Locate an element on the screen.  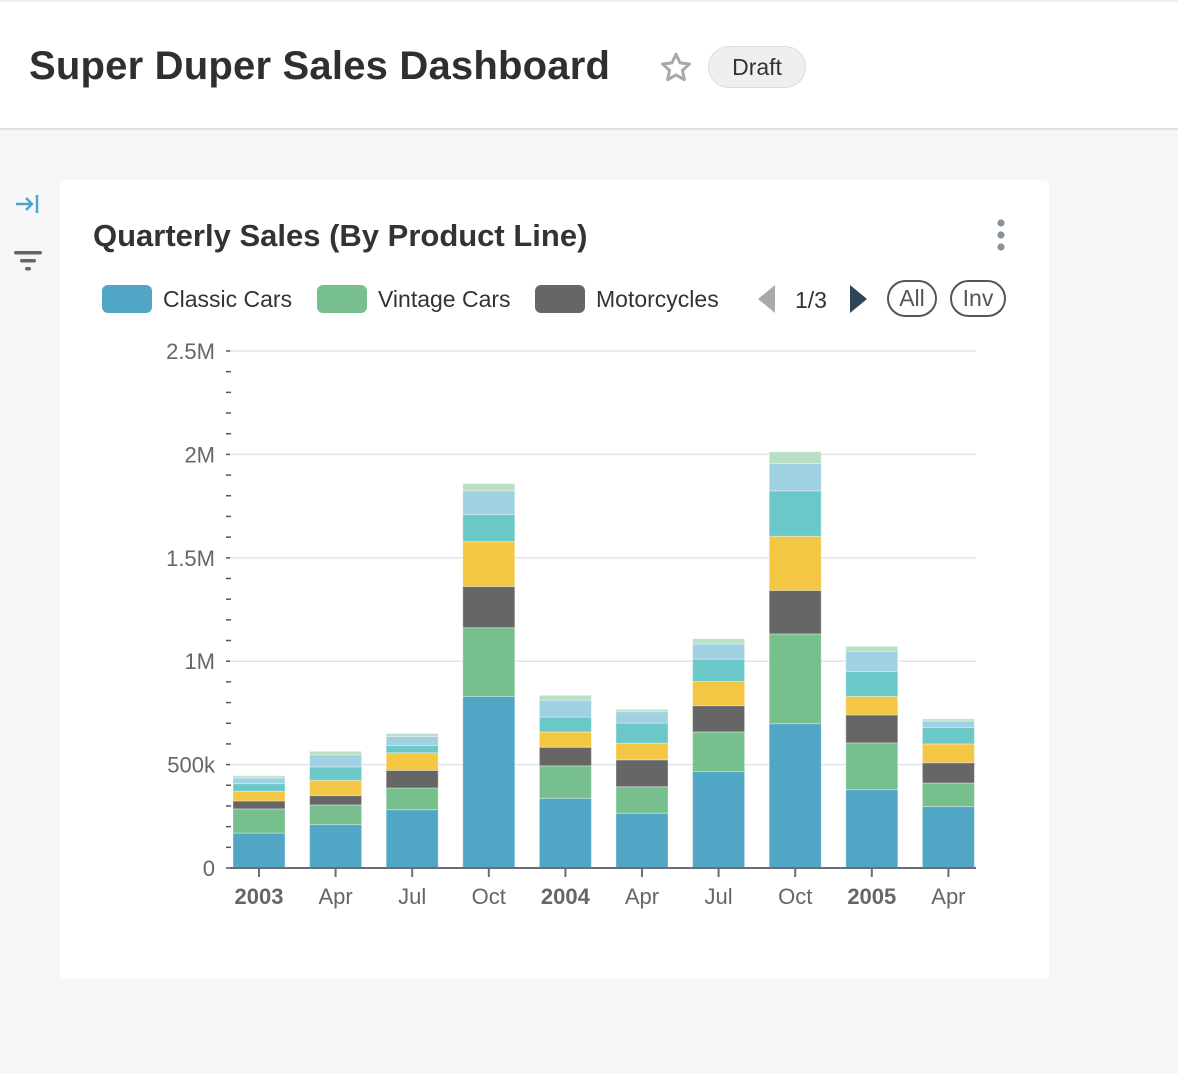
dashboard-header: Super Duper Sales Dashboard Draft is located at coordinates (589, 65).